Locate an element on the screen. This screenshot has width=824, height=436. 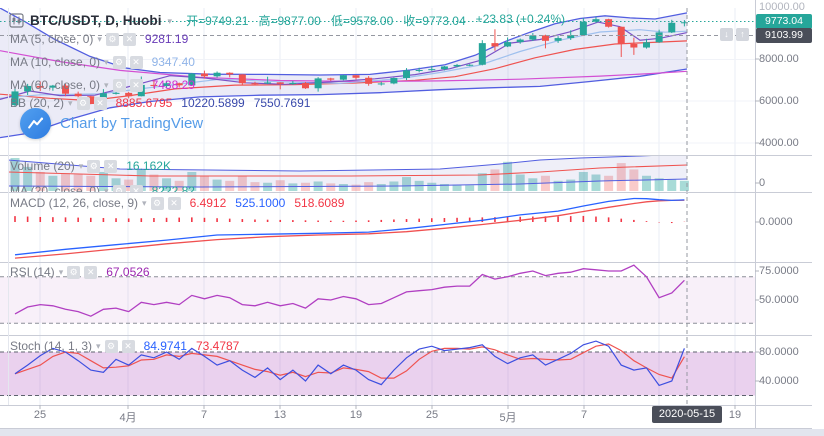
legend-label: Volume (20) is located at coordinates (42, 166).